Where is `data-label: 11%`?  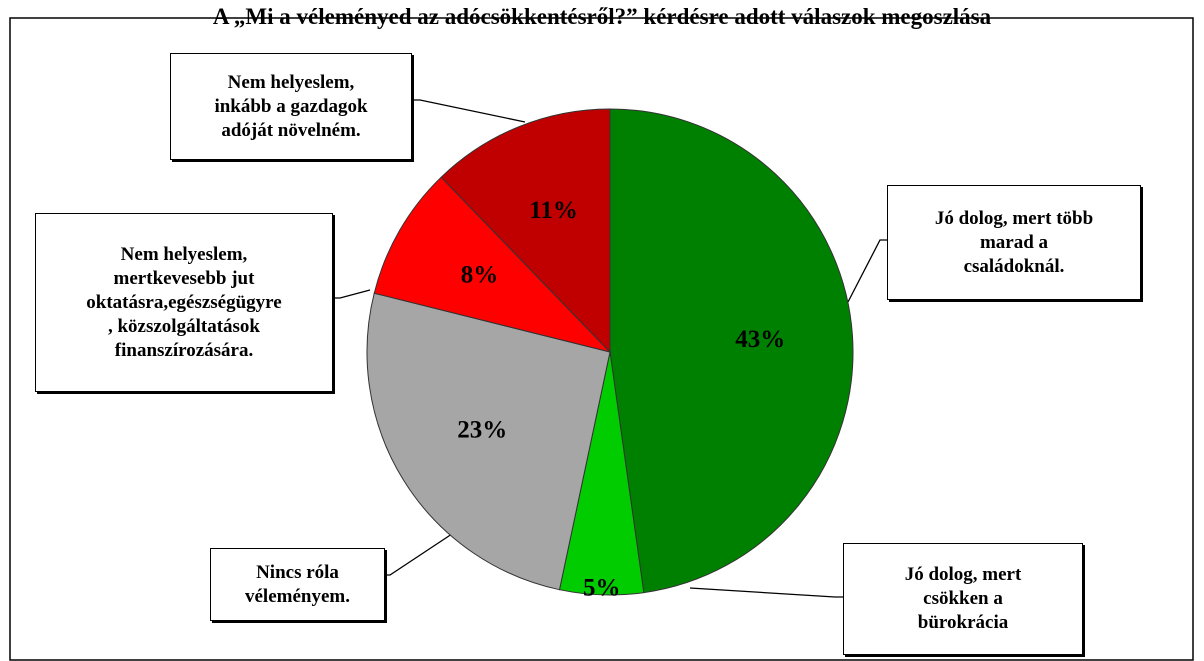 data-label: 11% is located at coordinates (553, 210).